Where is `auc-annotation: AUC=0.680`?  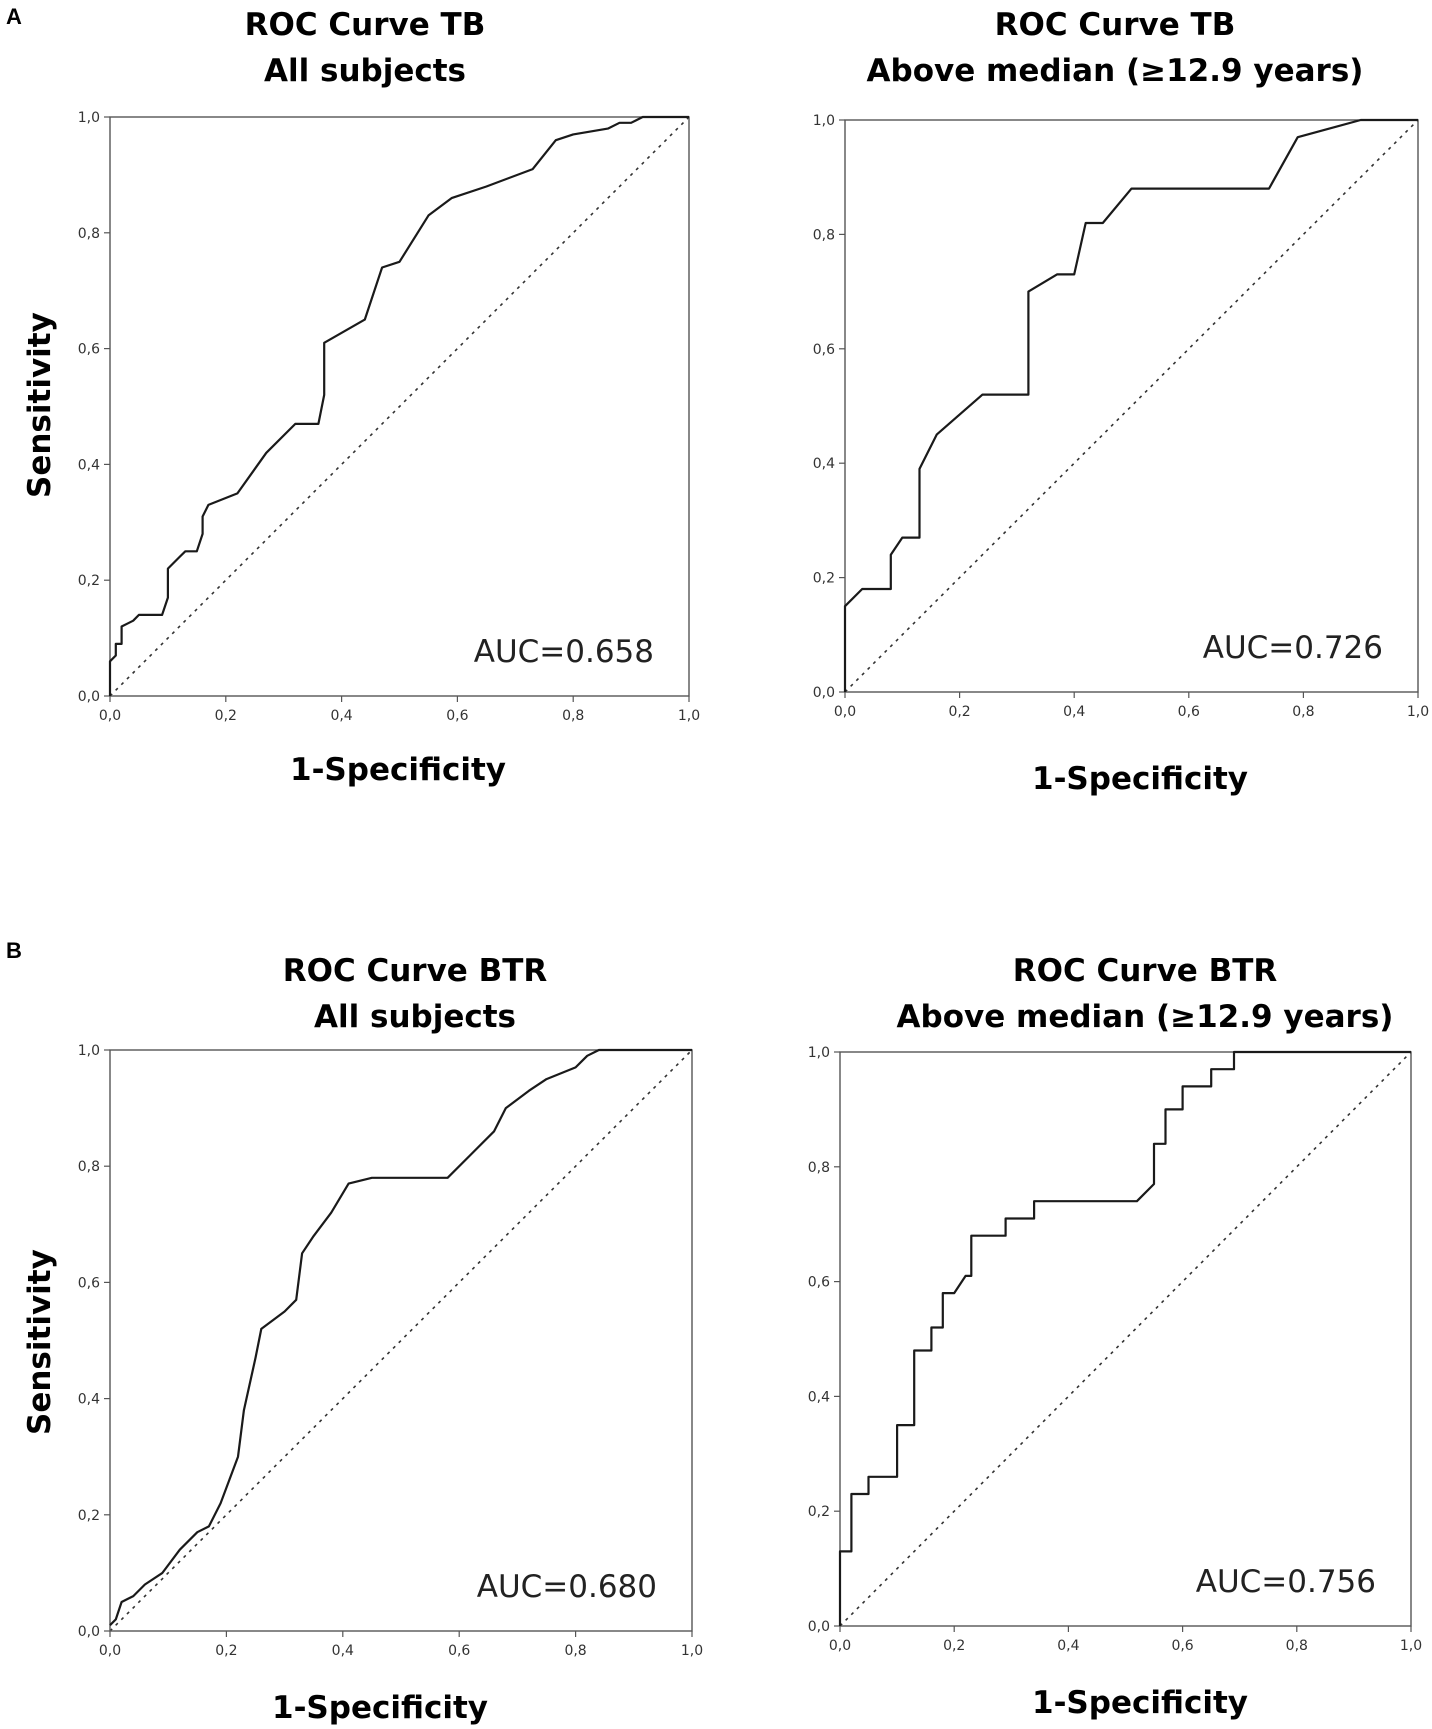 auc-annotation: AUC=0.680 is located at coordinates (567, 1587).